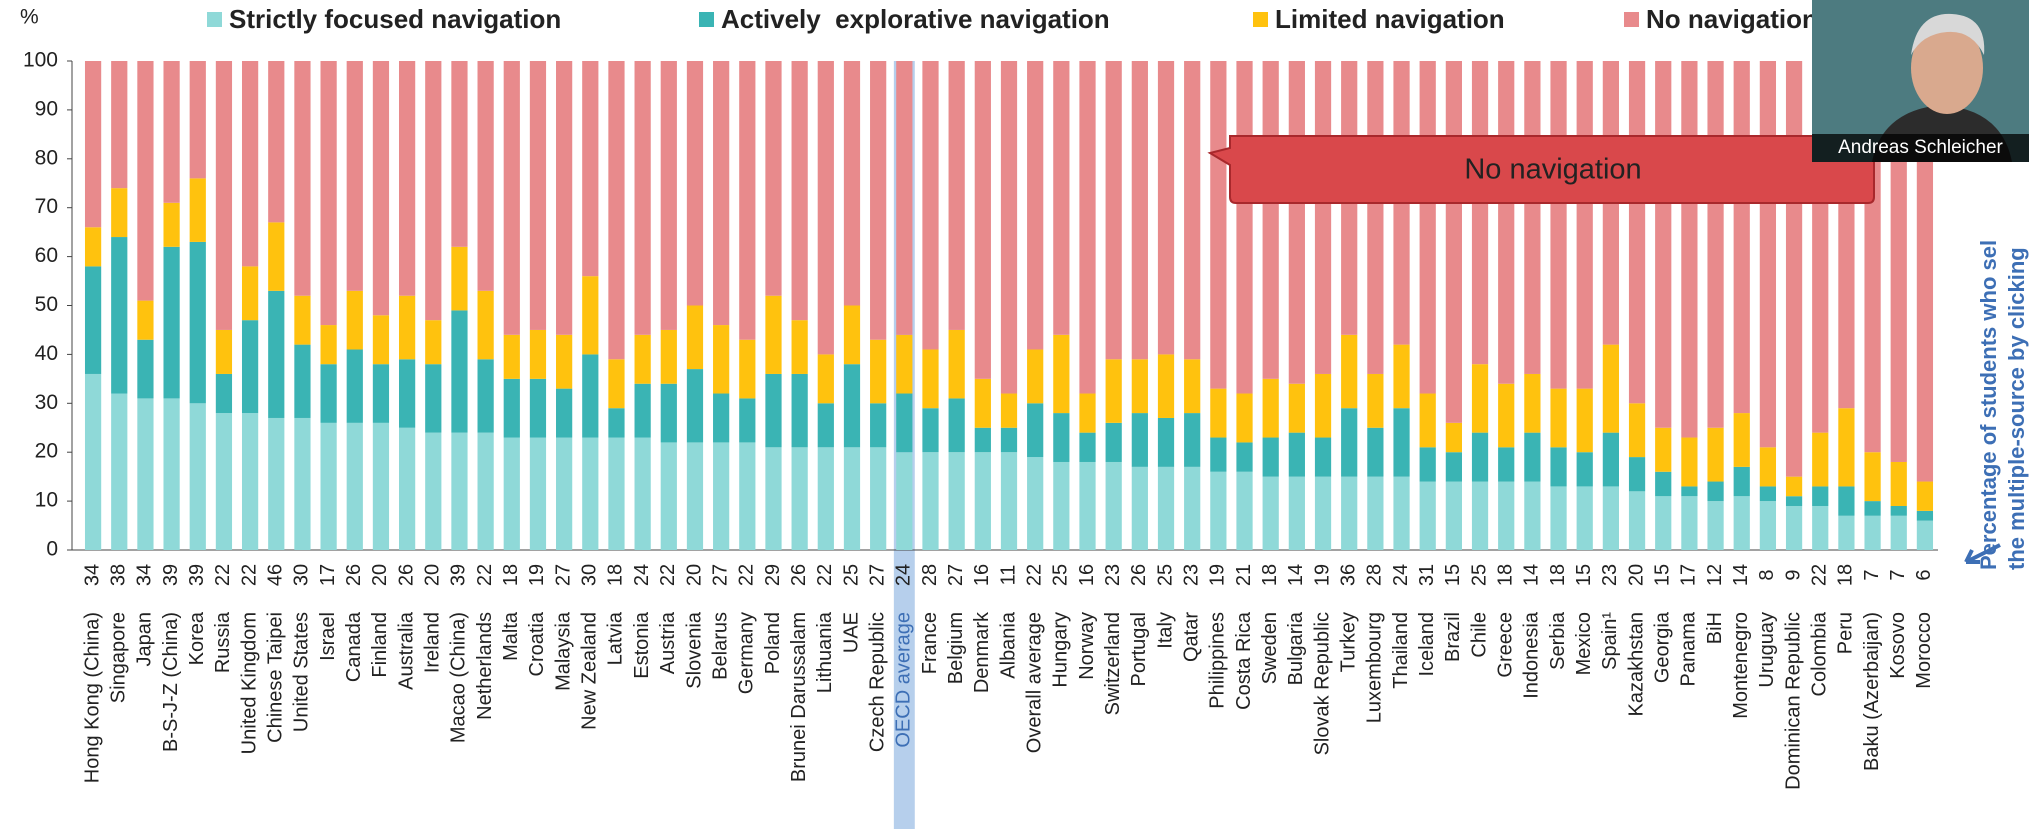  Describe the element at coordinates (590, 671) in the screenshot. I see `x-tick-label: New Zealand` at that location.